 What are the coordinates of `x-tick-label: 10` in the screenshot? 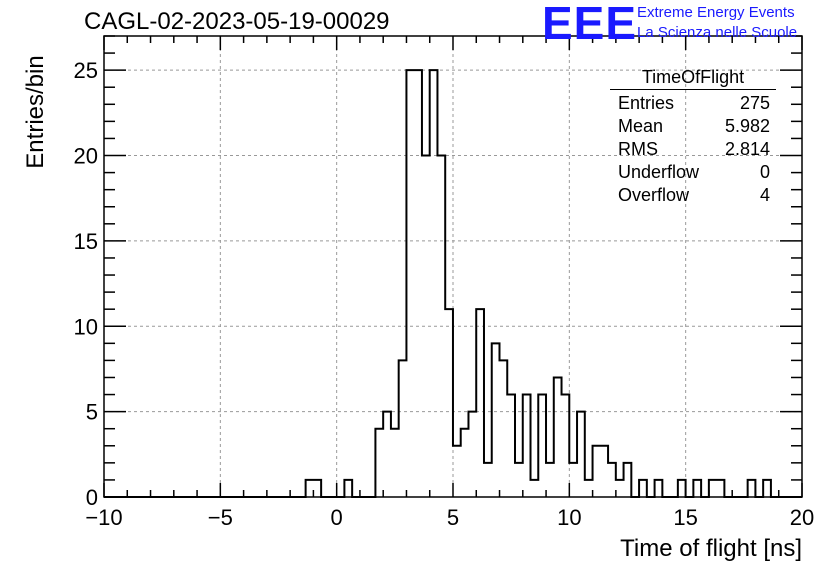 It's located at (569, 517).